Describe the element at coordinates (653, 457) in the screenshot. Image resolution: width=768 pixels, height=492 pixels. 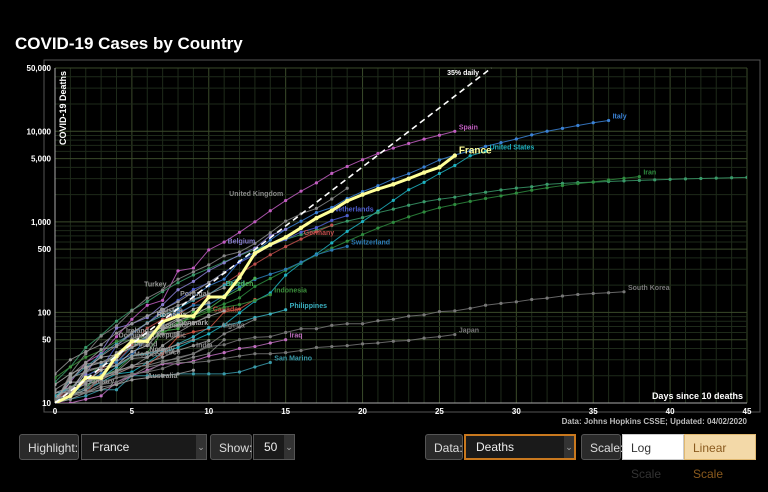
I see `log-scale-button: Log Scale` at that location.